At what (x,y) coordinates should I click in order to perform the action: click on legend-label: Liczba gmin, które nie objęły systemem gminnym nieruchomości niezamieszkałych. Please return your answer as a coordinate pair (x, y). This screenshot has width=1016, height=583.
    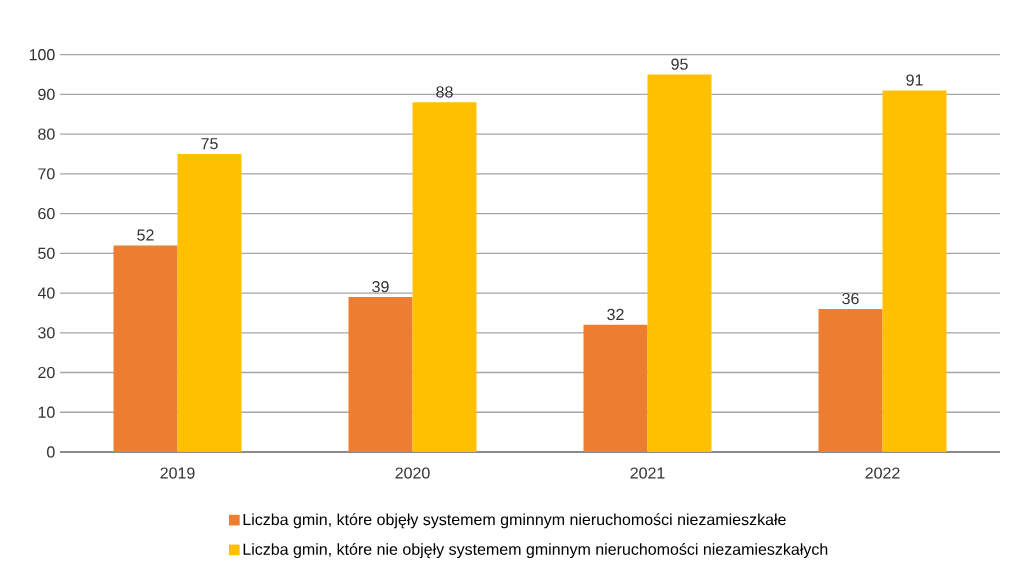
    Looking at the image, I should click on (535, 551).